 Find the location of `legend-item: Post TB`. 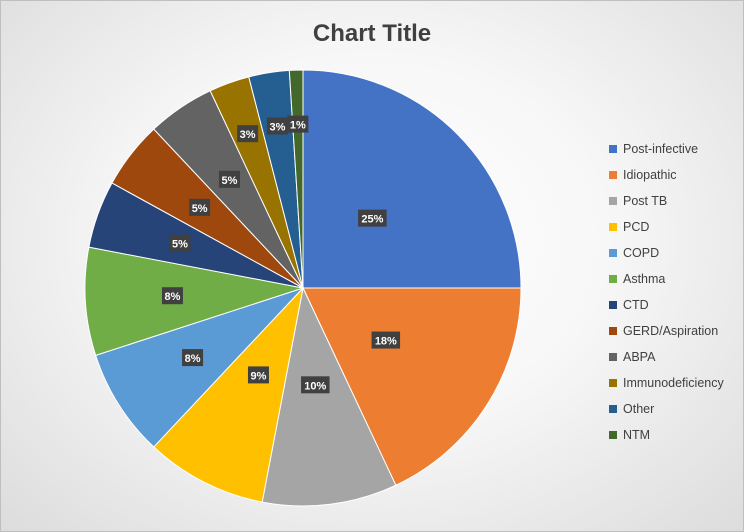

legend-item: Post TB is located at coordinates (666, 201).